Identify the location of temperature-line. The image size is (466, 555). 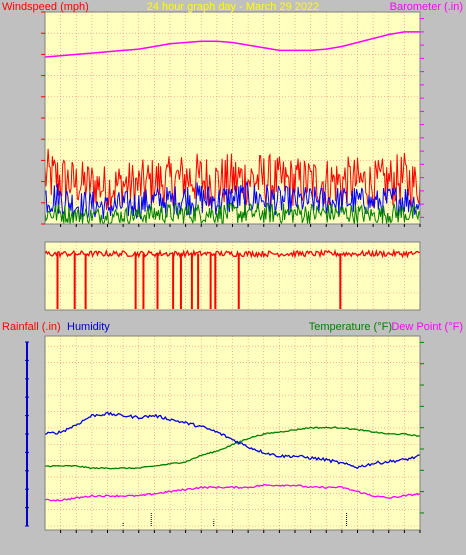
(232, 448).